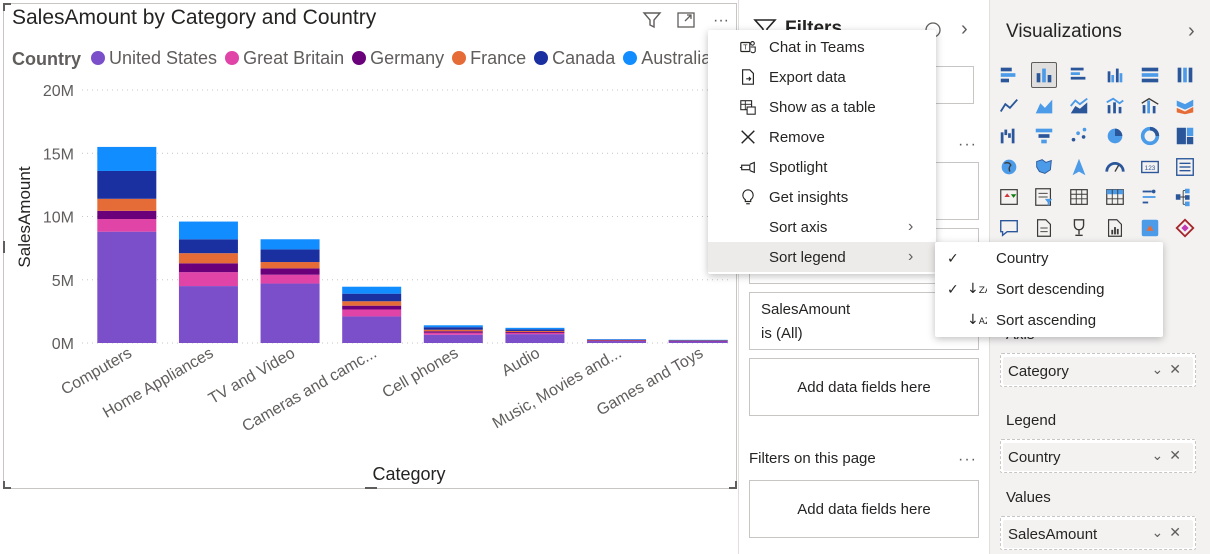 This screenshot has height=554, width=1210. I want to click on power-apps-icon, so click(1150, 228).